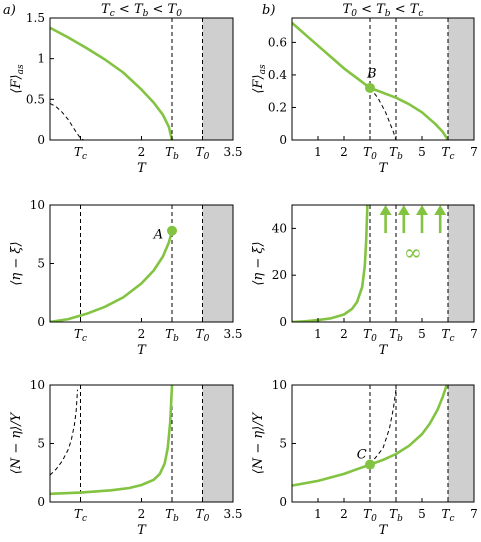 This screenshot has width=481, height=542. Describe the element at coordinates (371, 73) in the screenshot. I see `point-annotation: B` at that location.